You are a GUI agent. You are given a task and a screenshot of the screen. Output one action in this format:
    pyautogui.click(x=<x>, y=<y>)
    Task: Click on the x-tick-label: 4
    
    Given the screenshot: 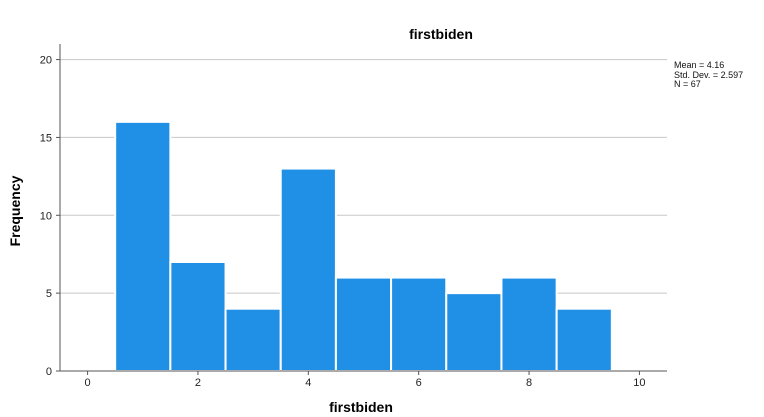 What is the action you would take?
    pyautogui.click(x=308, y=383)
    